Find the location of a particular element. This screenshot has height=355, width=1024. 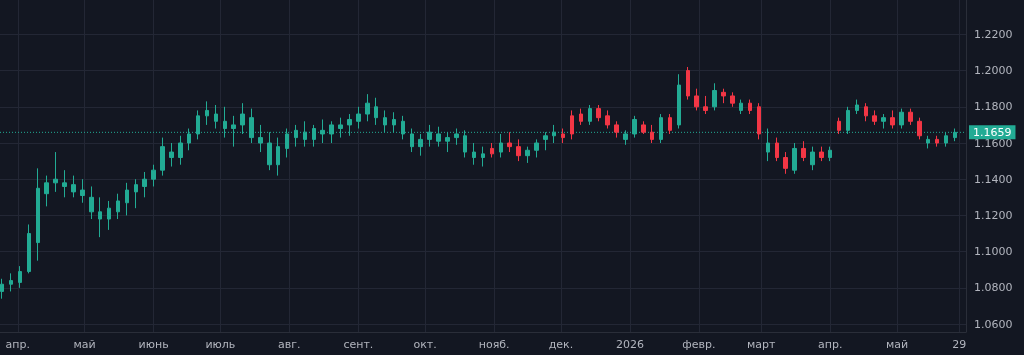

x-tick-label: март is located at coordinates (762, 344).